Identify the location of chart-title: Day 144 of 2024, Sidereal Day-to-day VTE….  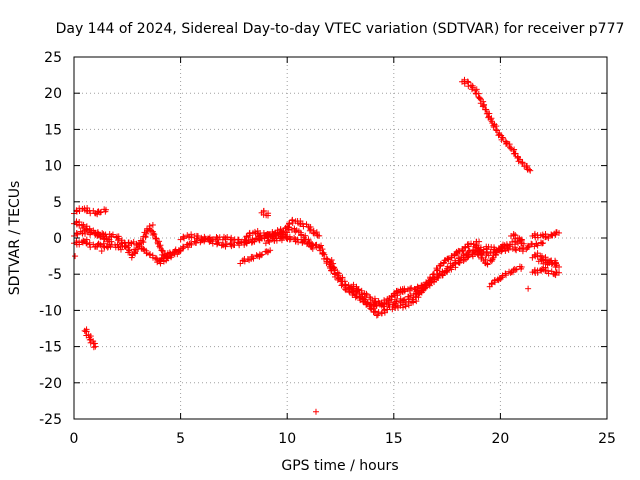
(340, 29).